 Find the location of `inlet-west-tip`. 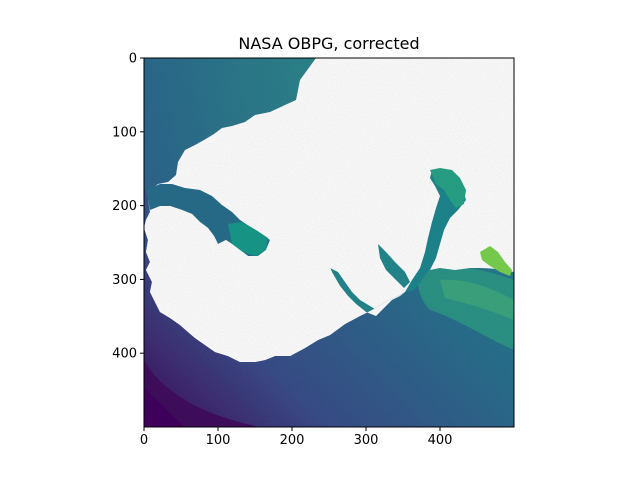

inlet-west-tip is located at coordinates (248, 239).